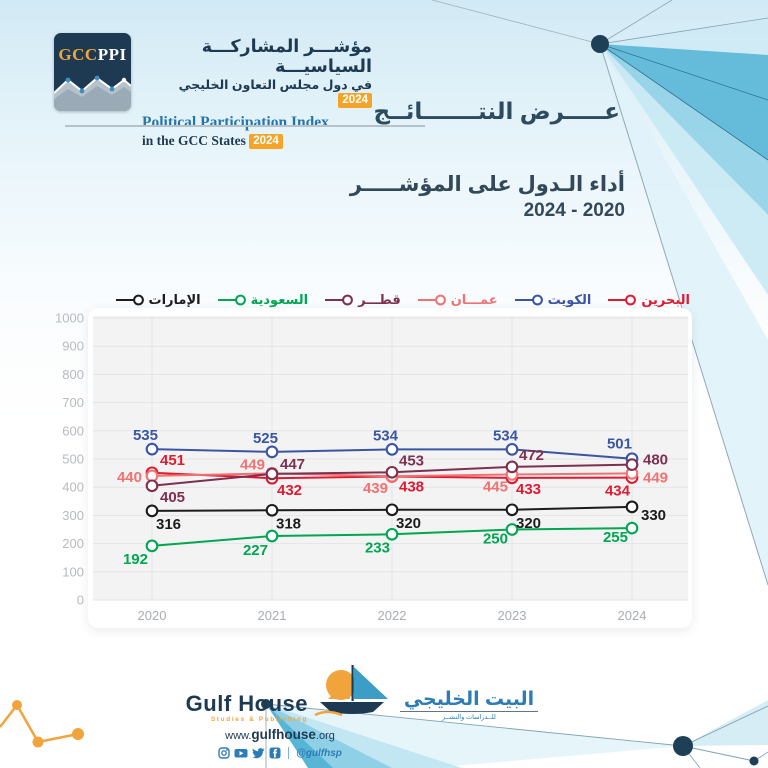  I want to click on year-badge: 2024, so click(355, 101).